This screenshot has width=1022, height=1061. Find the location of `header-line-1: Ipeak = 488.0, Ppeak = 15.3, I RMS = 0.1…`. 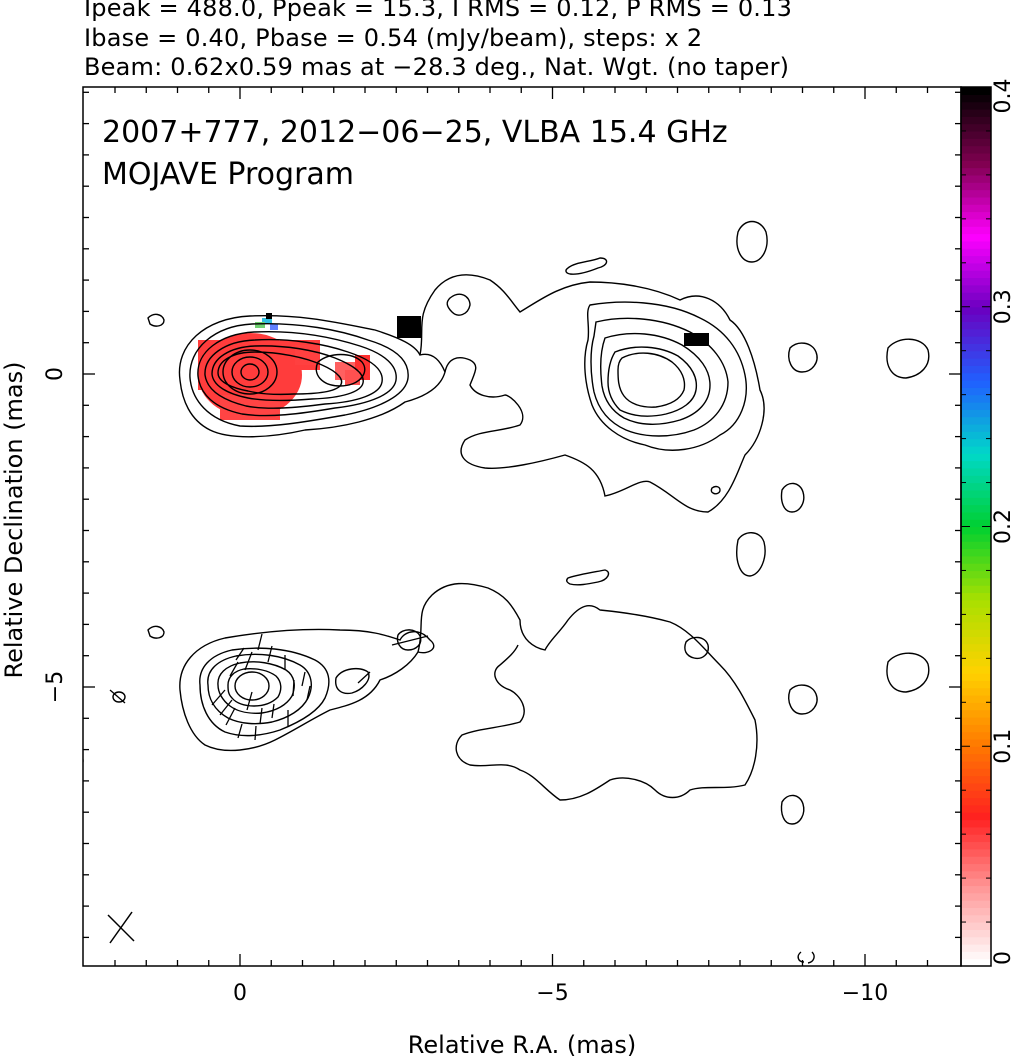

header-line-1: Ipeak = 488.0, Ppeak = 15.3, I RMS = 0.1… is located at coordinates (438, 11).